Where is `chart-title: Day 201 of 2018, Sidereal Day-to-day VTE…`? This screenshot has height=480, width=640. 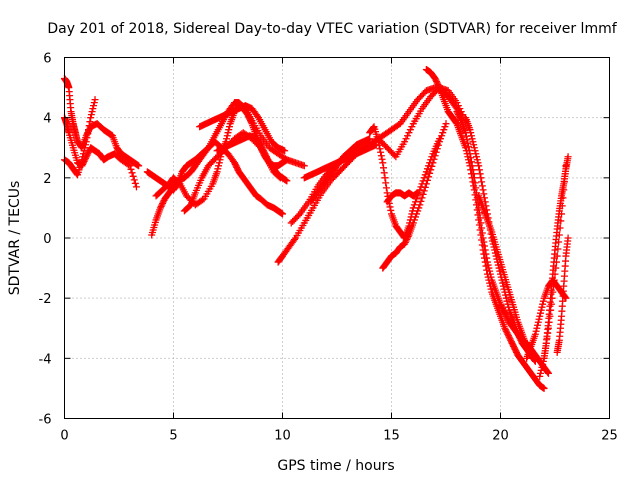
chart-title: Day 201 of 2018, Sidereal Day-to-day VTE… is located at coordinates (332, 29).